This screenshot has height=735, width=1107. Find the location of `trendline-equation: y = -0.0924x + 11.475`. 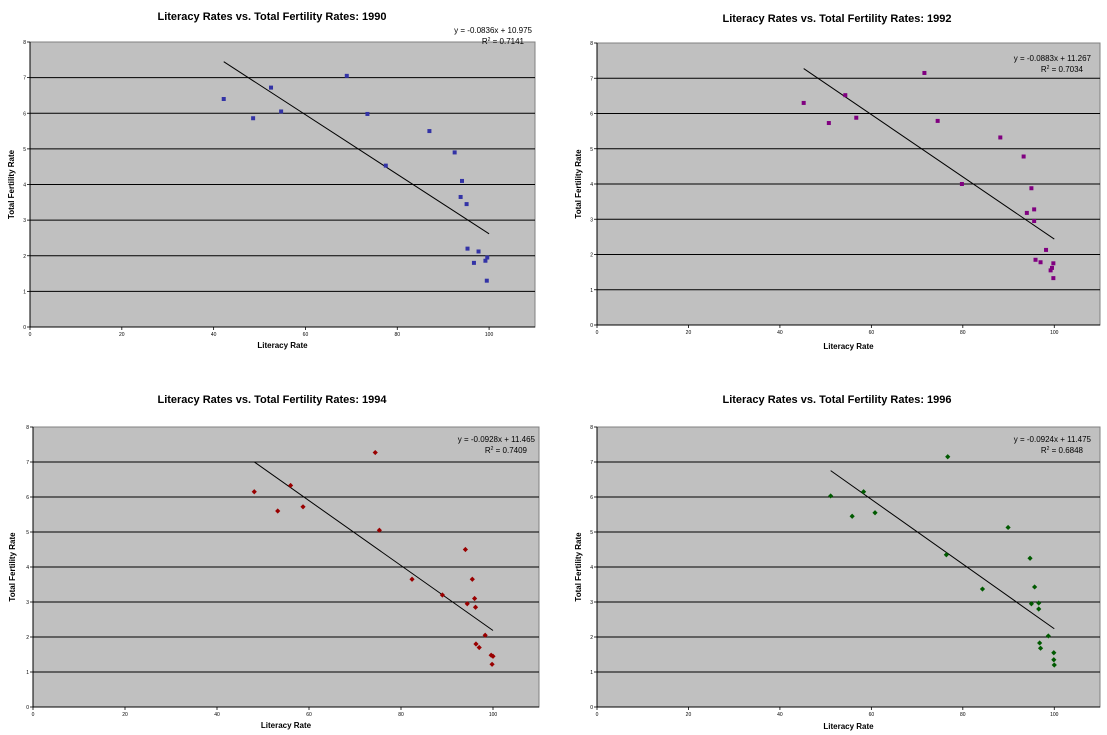

trendline-equation: y = -0.0924x + 11.475 is located at coordinates (1053, 439).